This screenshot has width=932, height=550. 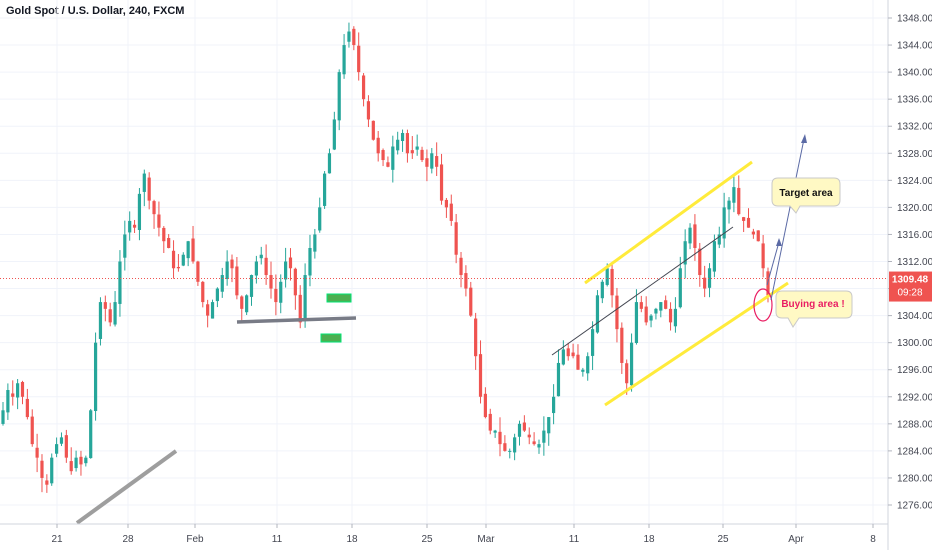 I want to click on y-tick-label: 1312.00, so click(x=914, y=262).